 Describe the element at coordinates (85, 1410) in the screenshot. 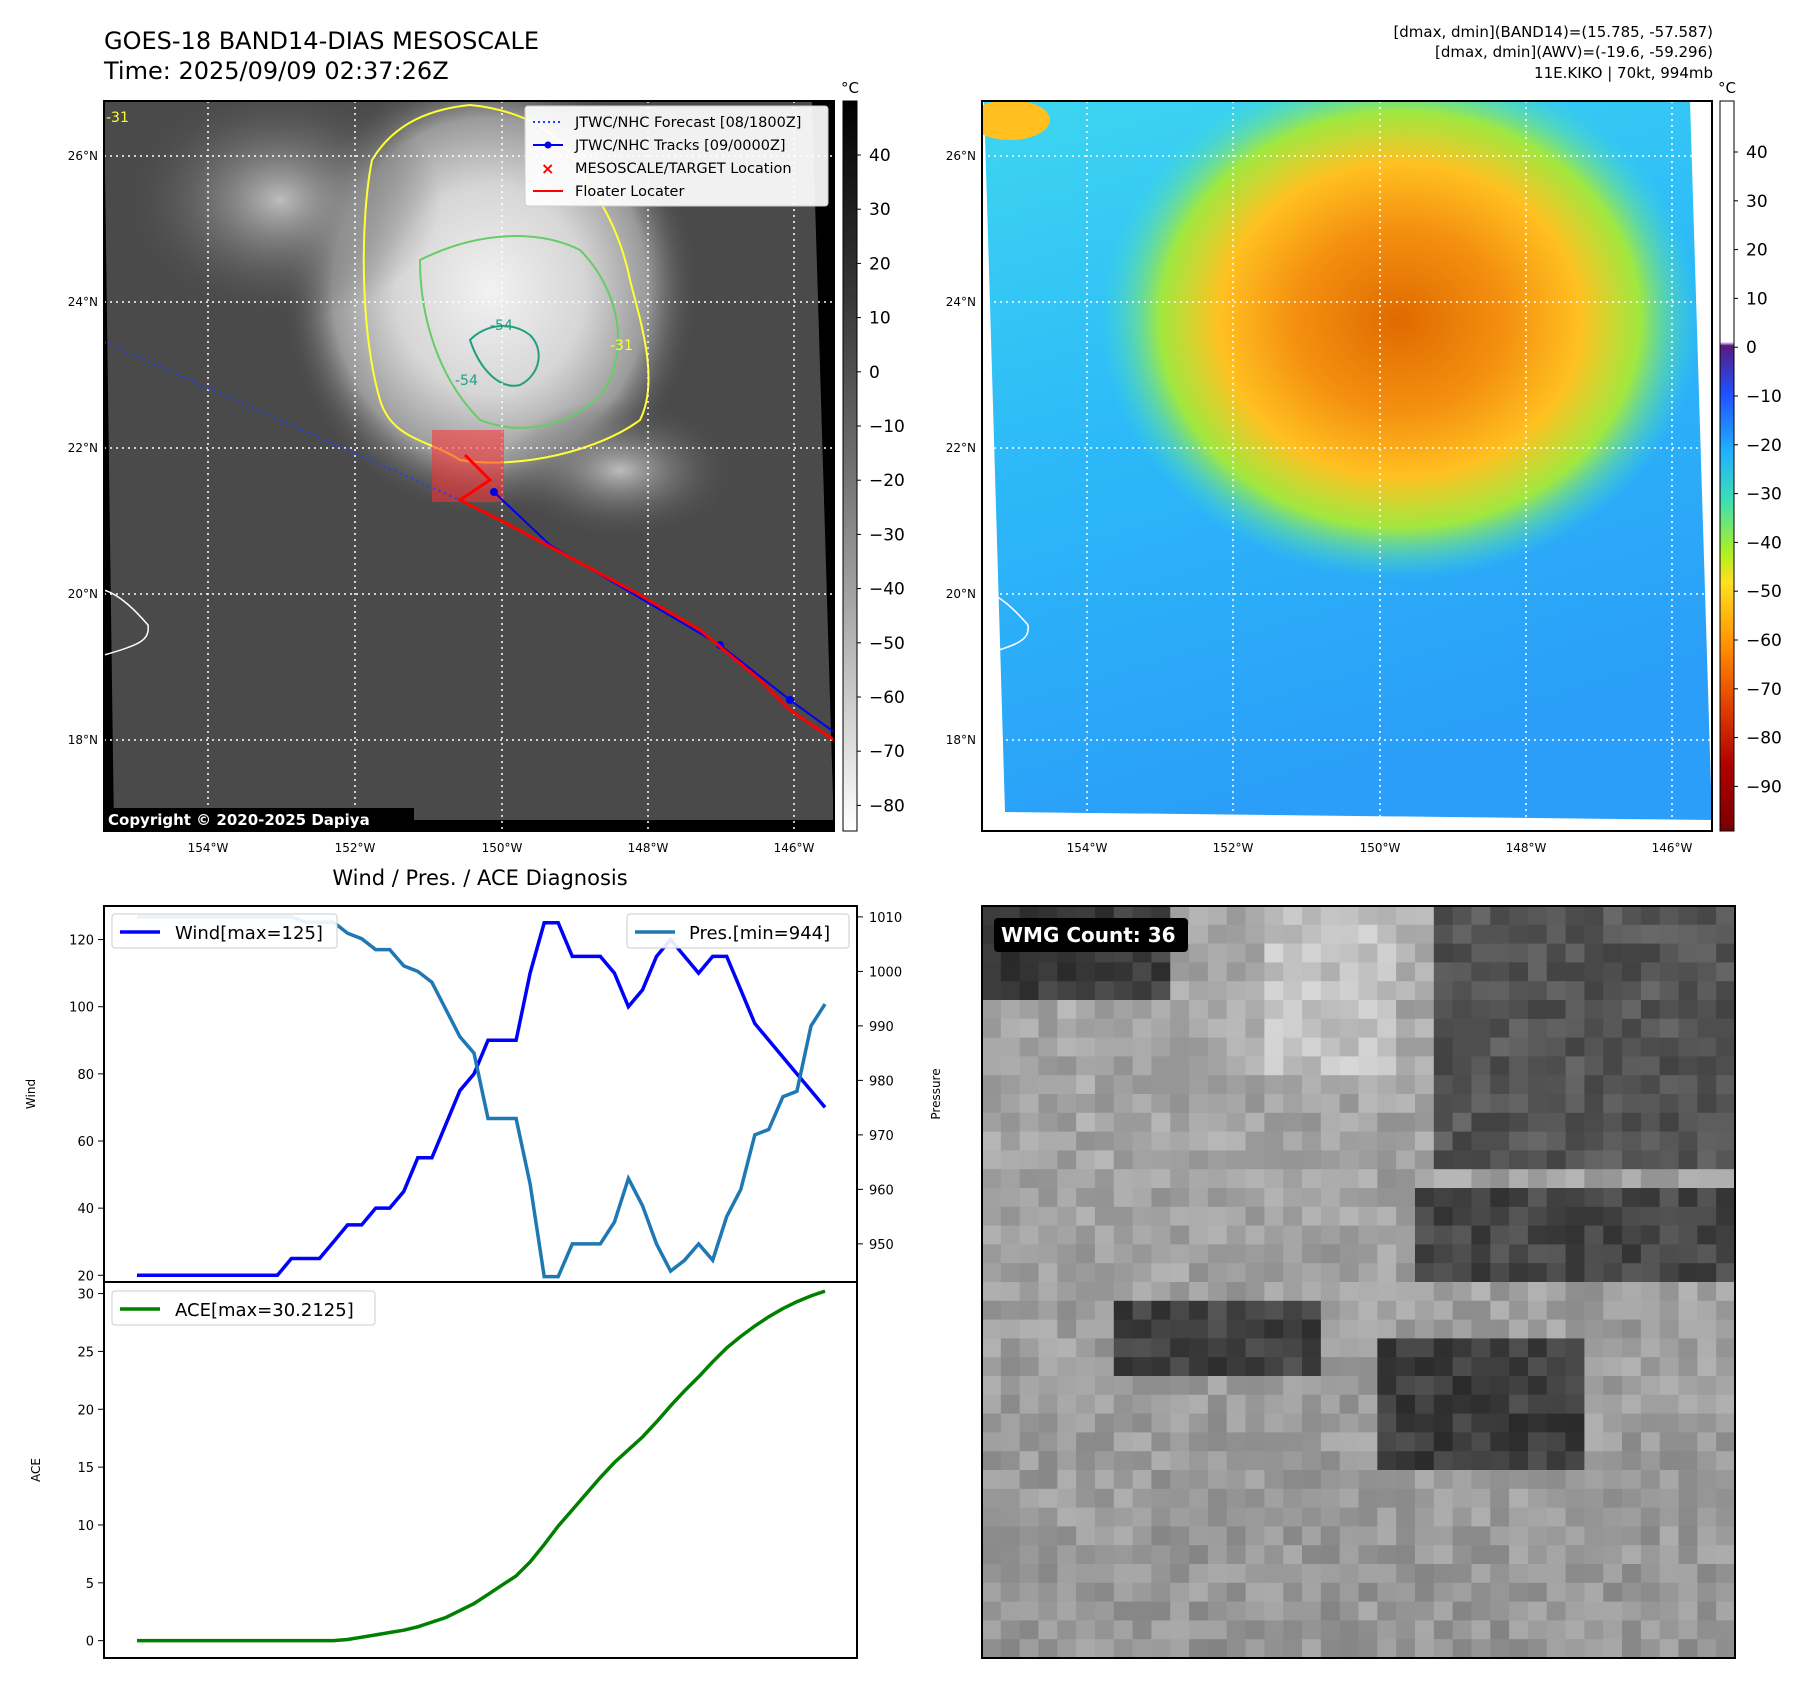

I see `ace-tick-label: 20` at that location.